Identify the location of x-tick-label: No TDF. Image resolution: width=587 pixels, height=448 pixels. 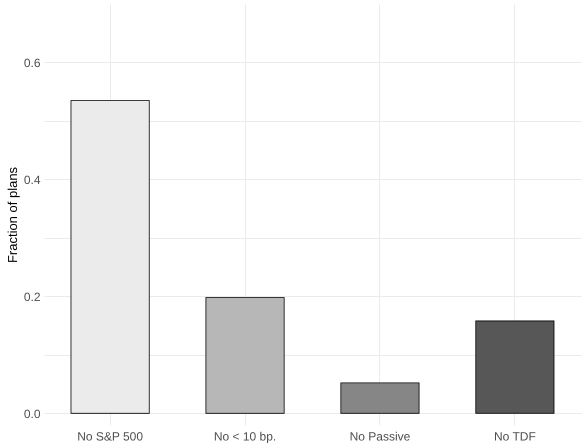
(515, 437).